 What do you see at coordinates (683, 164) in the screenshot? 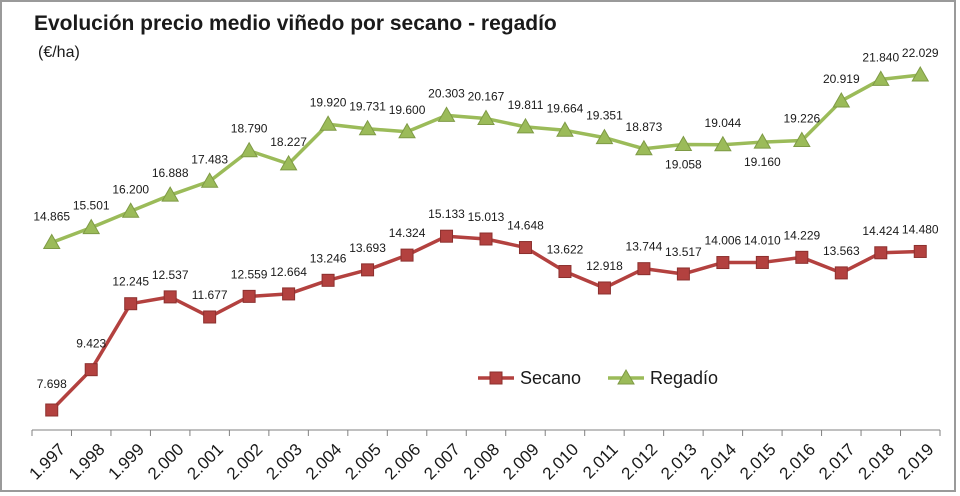
I see `data-label-regadio: 19.058` at bounding box center [683, 164].